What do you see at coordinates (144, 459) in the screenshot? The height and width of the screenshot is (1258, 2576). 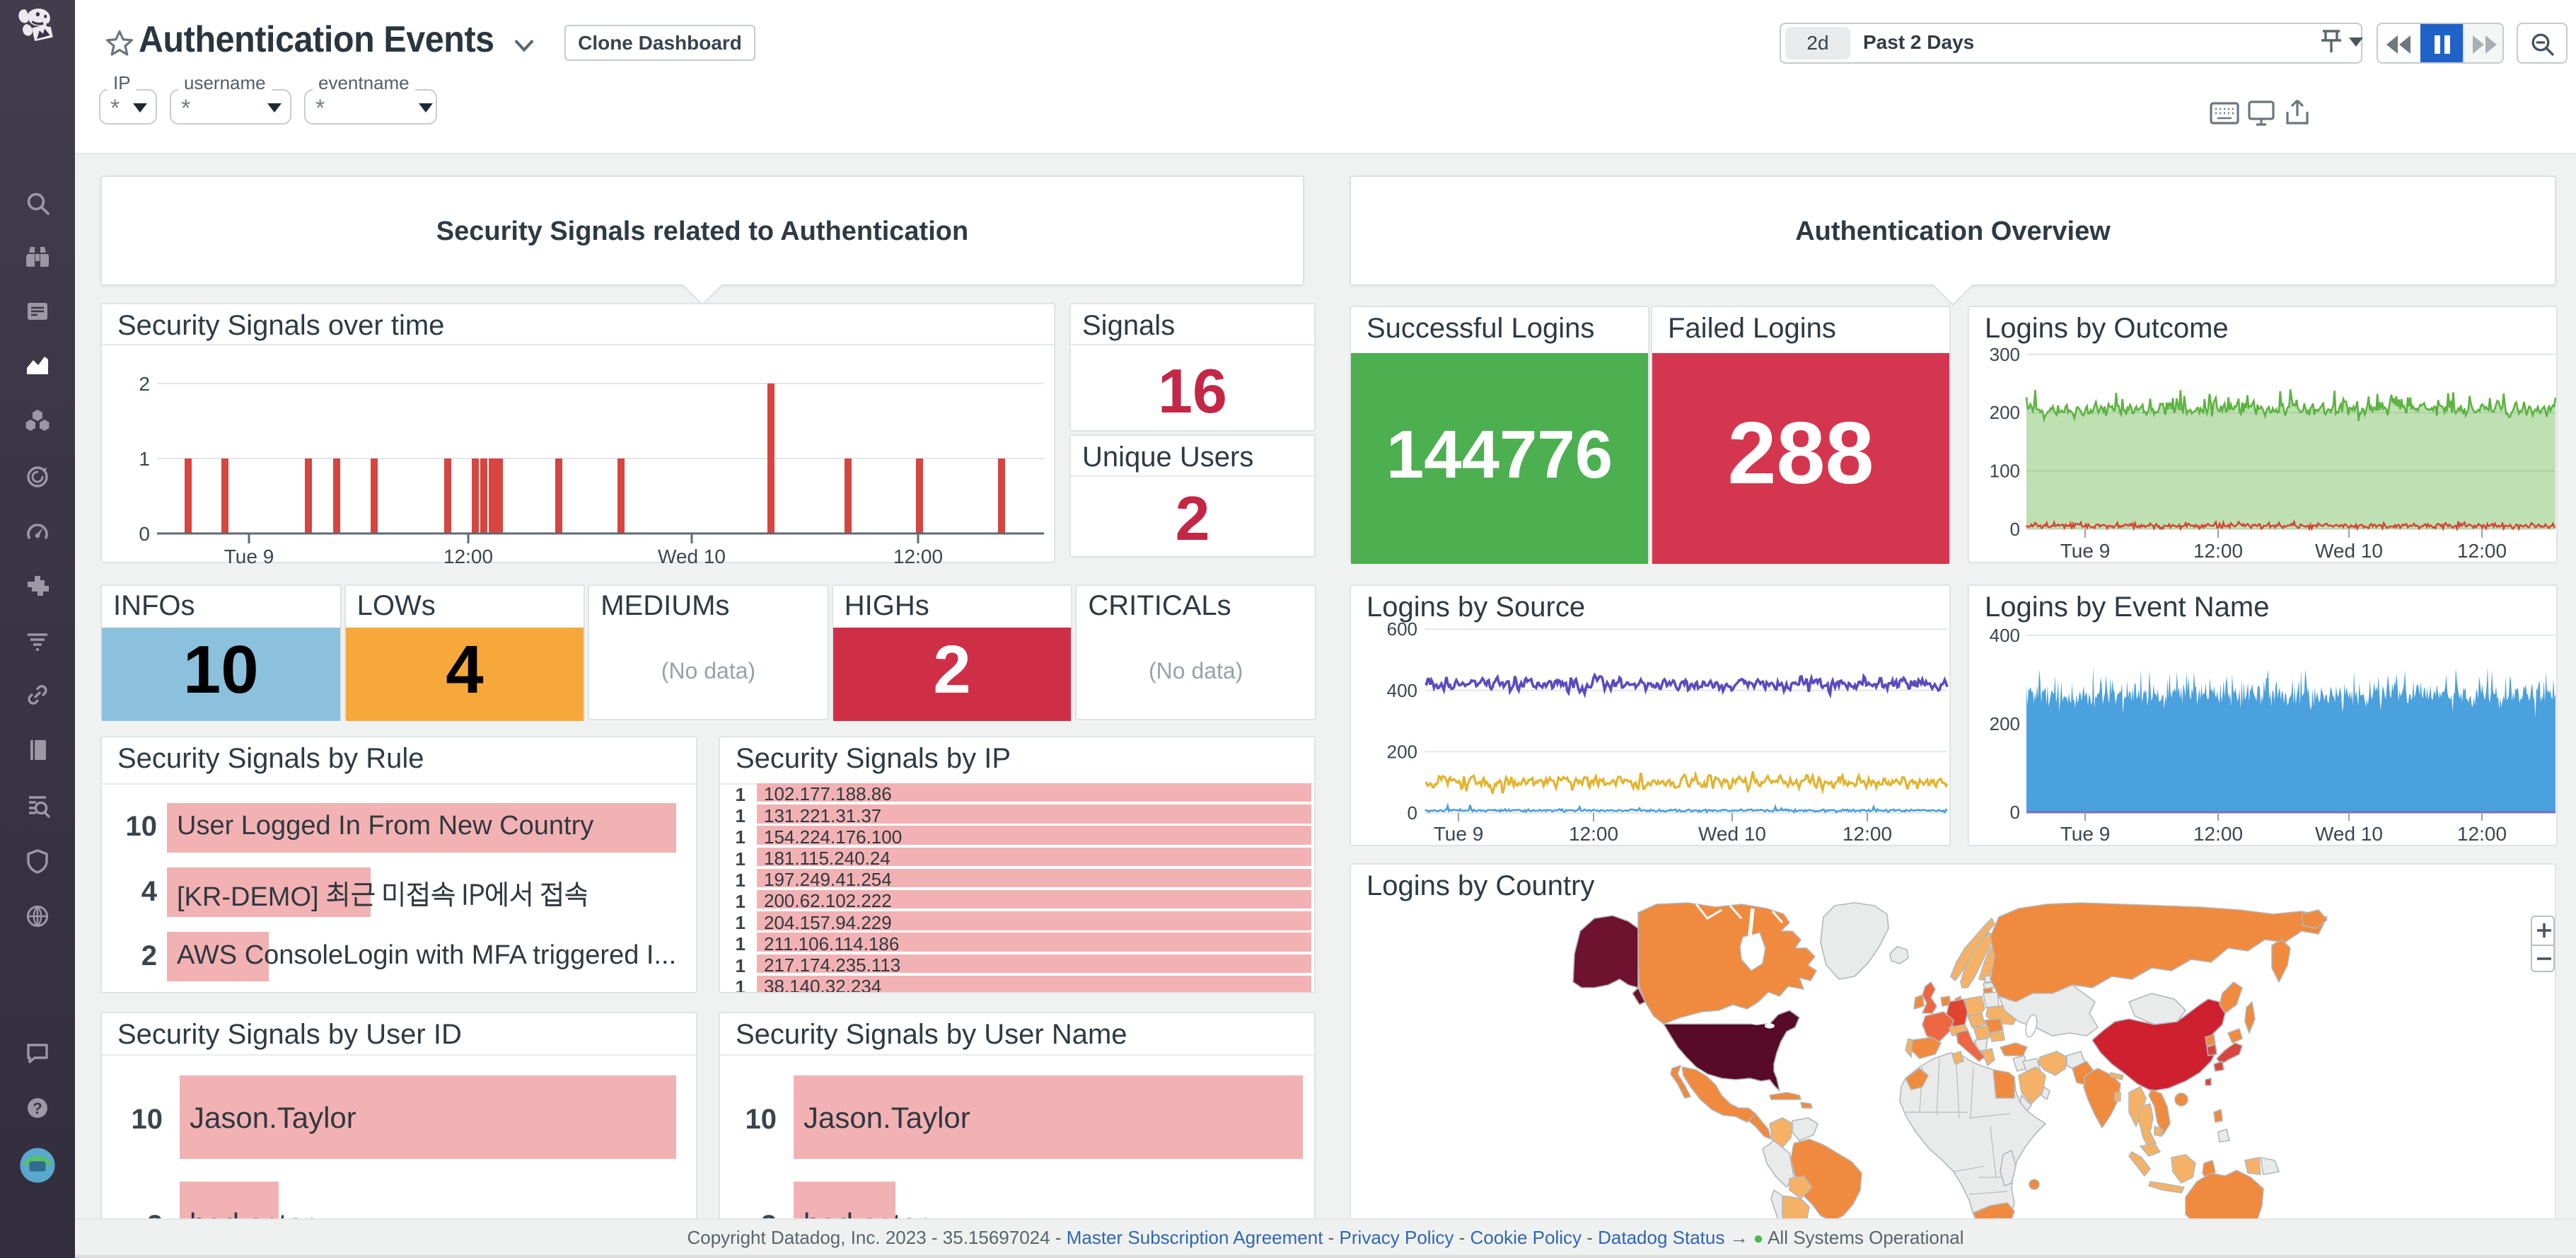 I see `svg-text: 1` at bounding box center [144, 459].